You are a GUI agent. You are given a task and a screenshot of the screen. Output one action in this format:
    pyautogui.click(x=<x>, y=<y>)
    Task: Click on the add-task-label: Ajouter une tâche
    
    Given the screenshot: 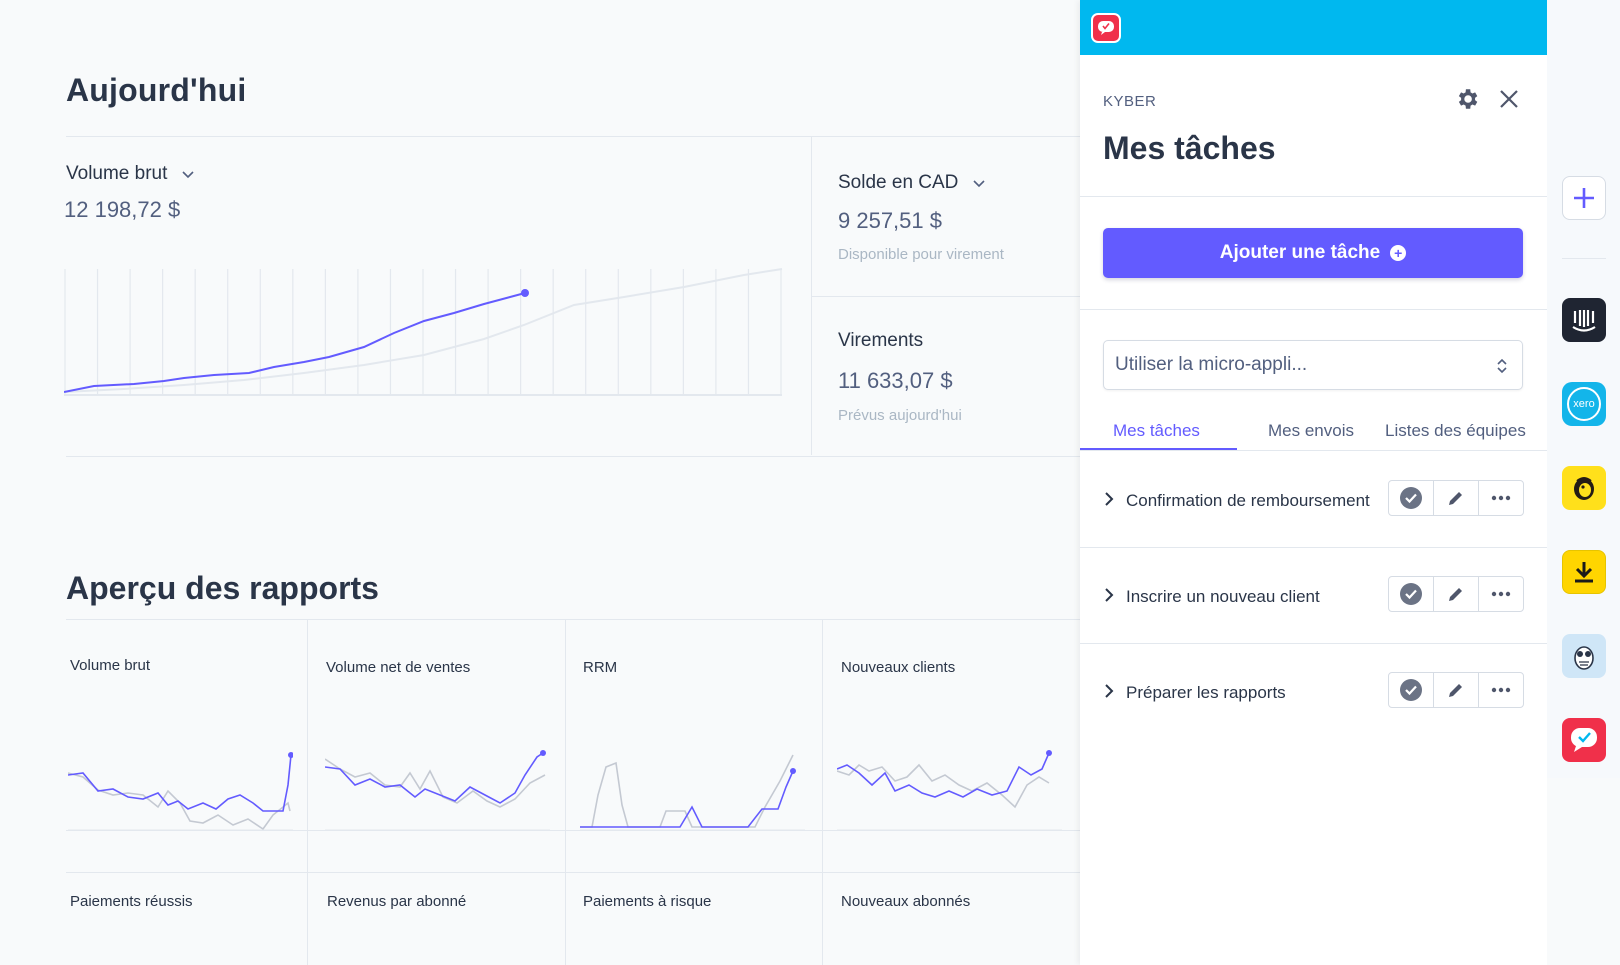 What is the action you would take?
    pyautogui.click(x=1300, y=252)
    